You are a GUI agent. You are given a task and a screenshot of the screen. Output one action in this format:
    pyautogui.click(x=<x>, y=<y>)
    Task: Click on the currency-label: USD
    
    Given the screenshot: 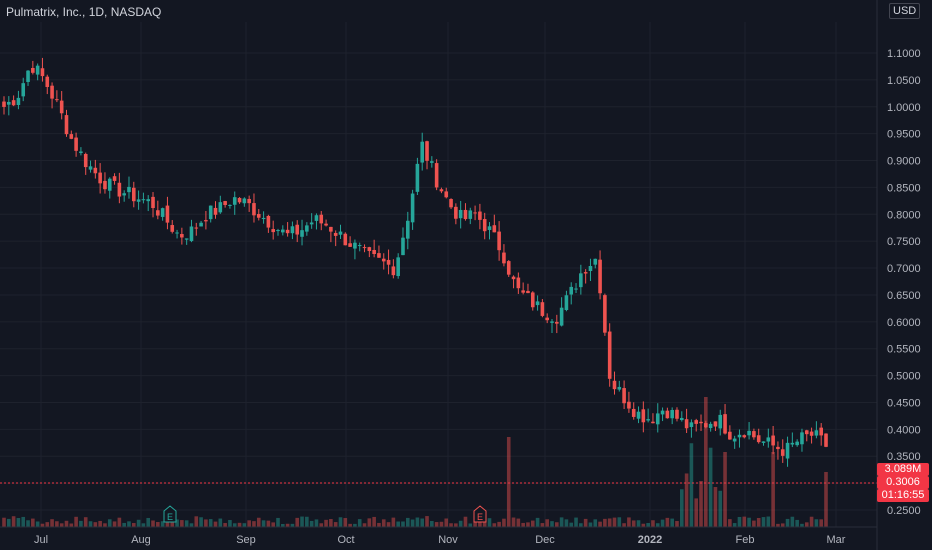 What is the action you would take?
    pyautogui.click(x=905, y=11)
    